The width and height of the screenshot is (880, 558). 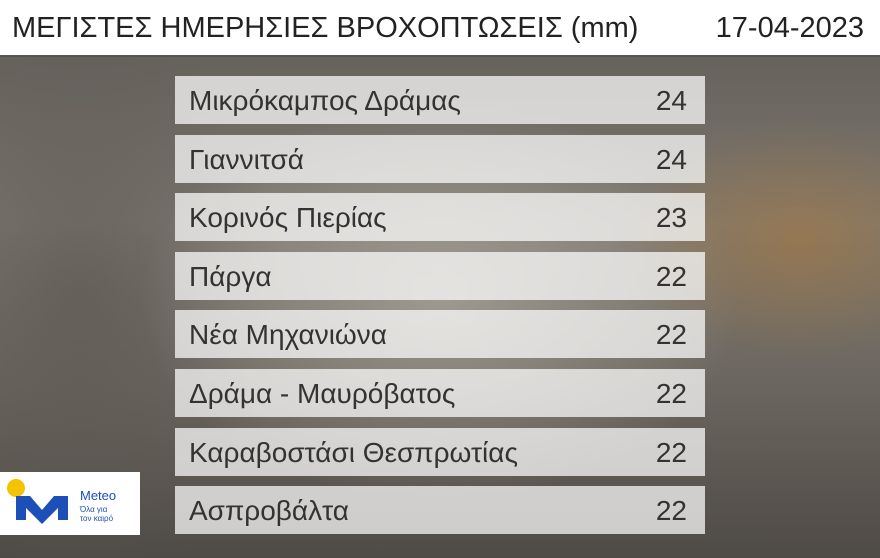 What do you see at coordinates (269, 511) in the screenshot?
I see `station-name: Ασπροβάλτα` at bounding box center [269, 511].